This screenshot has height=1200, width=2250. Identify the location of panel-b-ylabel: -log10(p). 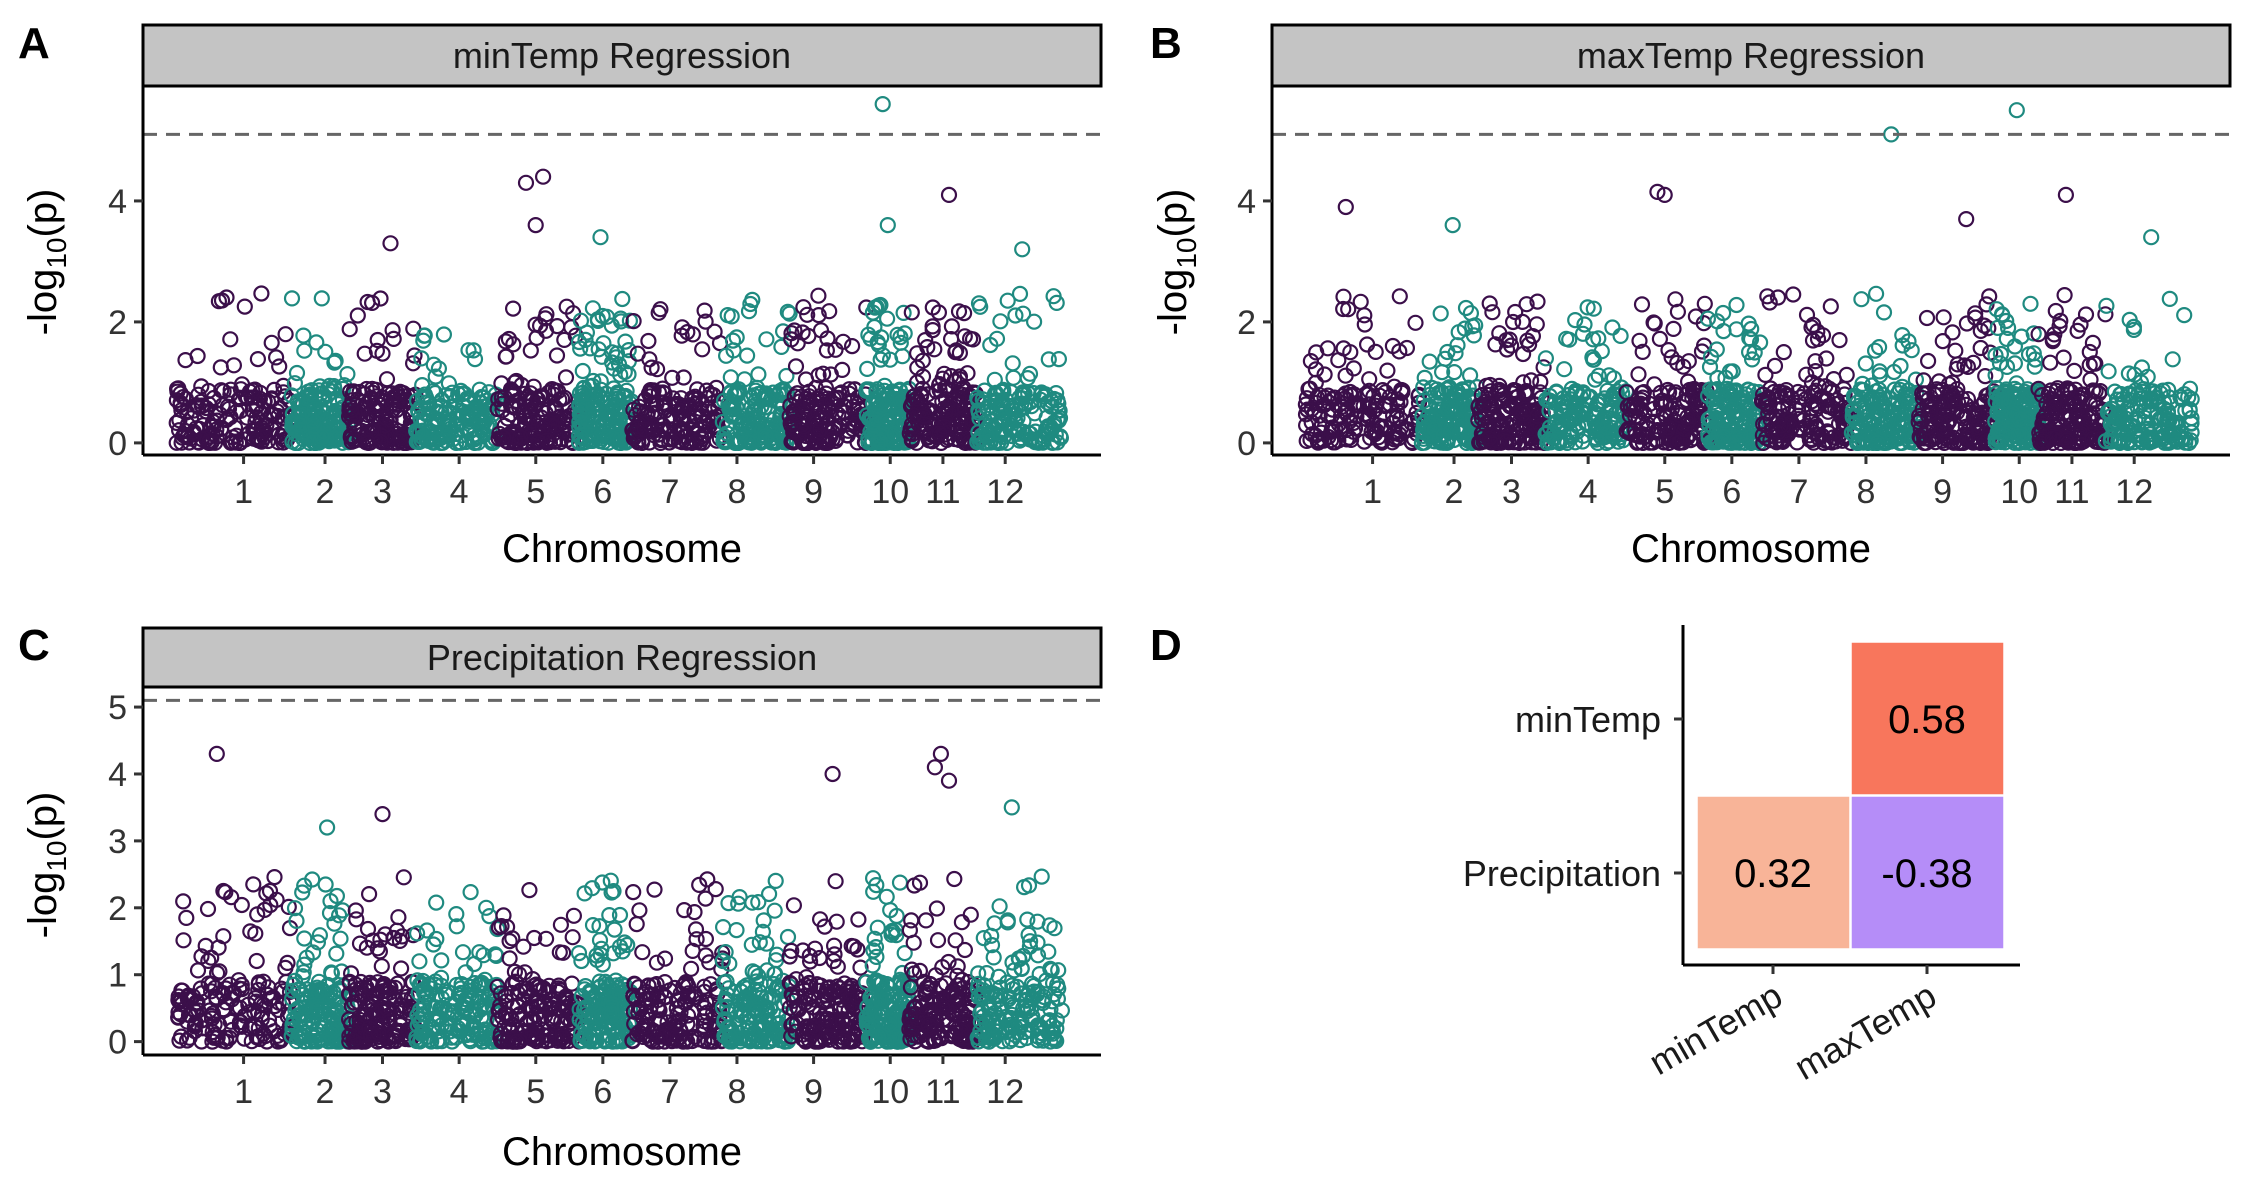
(1176, 262).